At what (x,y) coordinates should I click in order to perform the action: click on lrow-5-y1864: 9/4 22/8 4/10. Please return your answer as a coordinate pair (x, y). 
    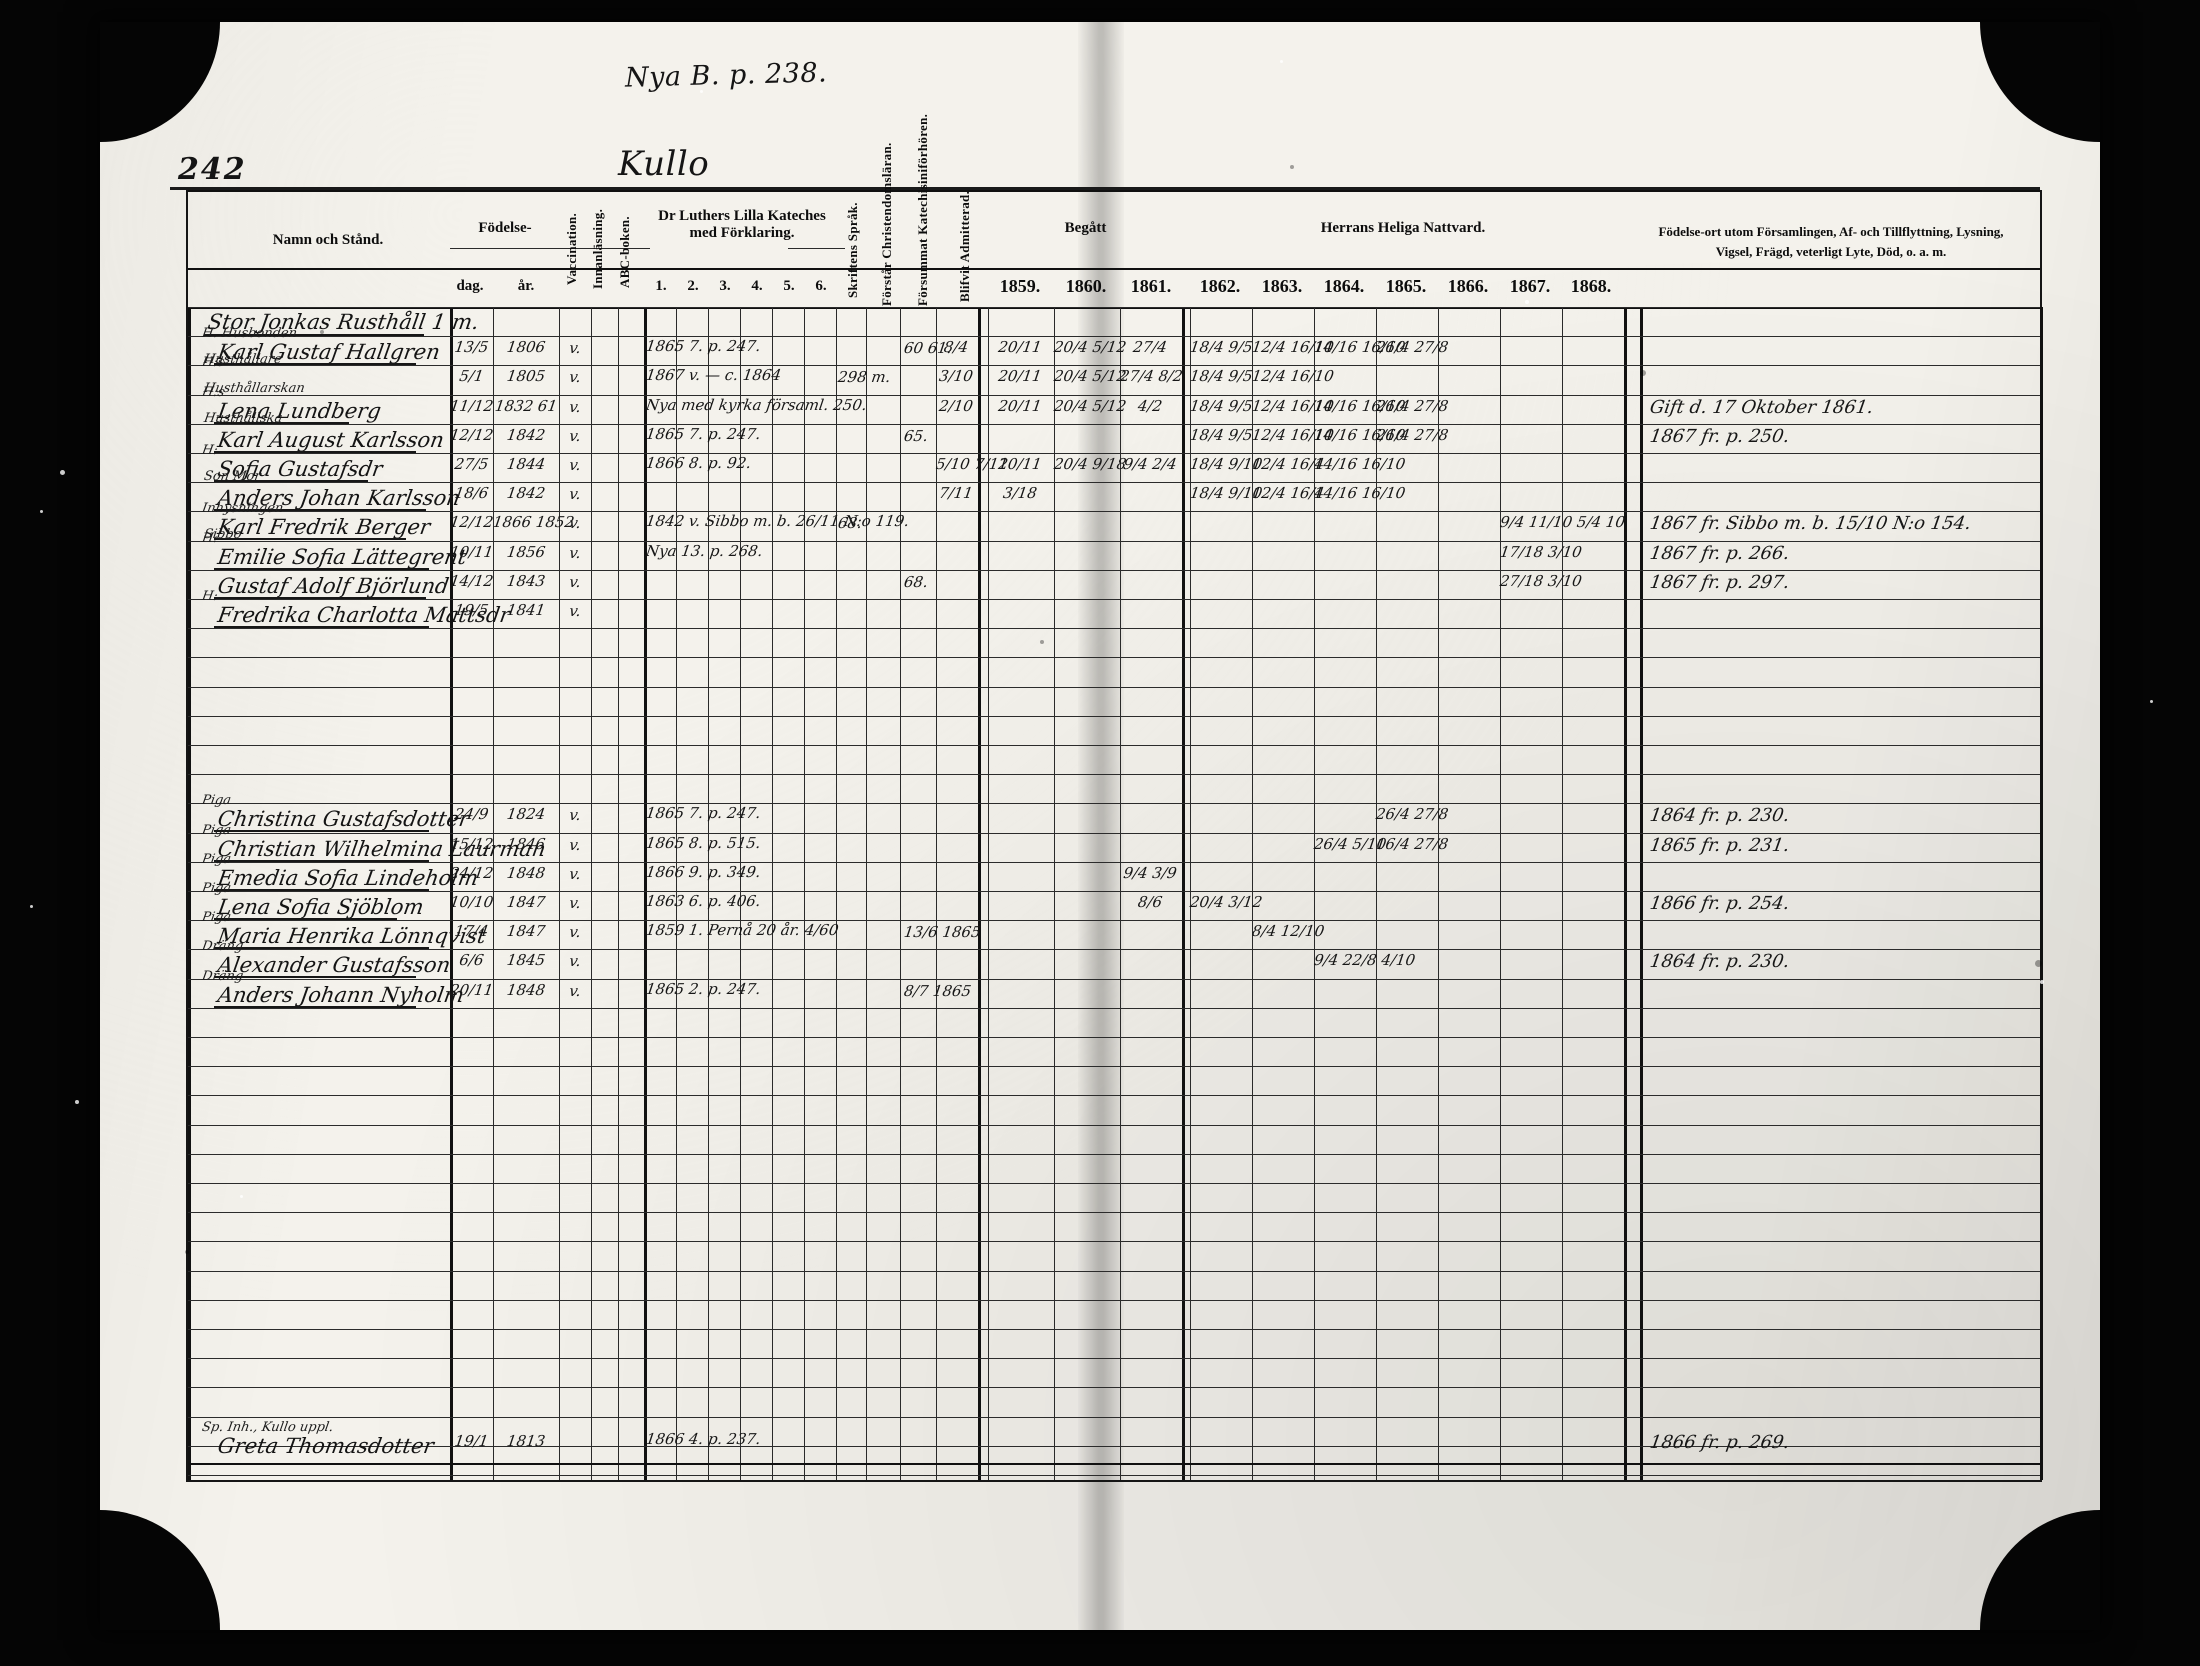
    Looking at the image, I should click on (1364, 960).